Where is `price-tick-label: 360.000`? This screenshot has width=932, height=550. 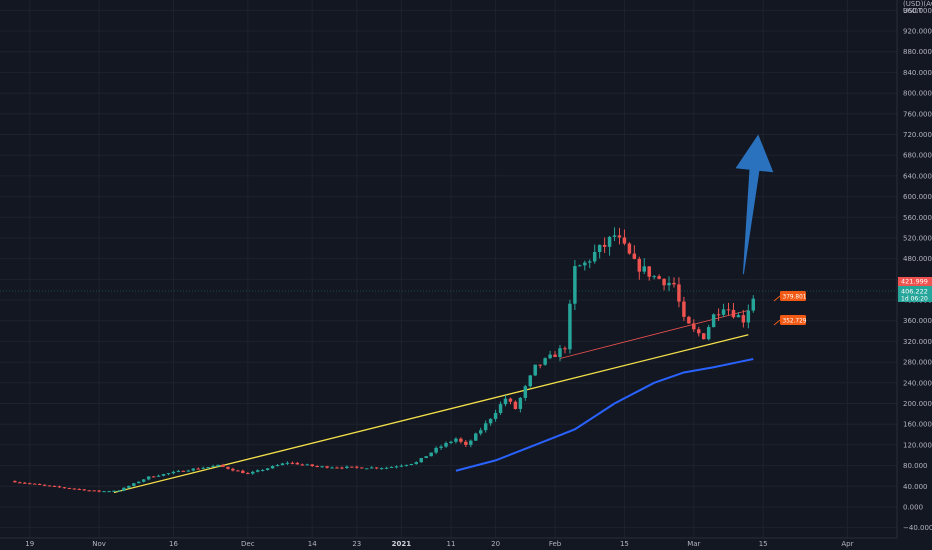 price-tick-label: 360.000 is located at coordinates (917, 321).